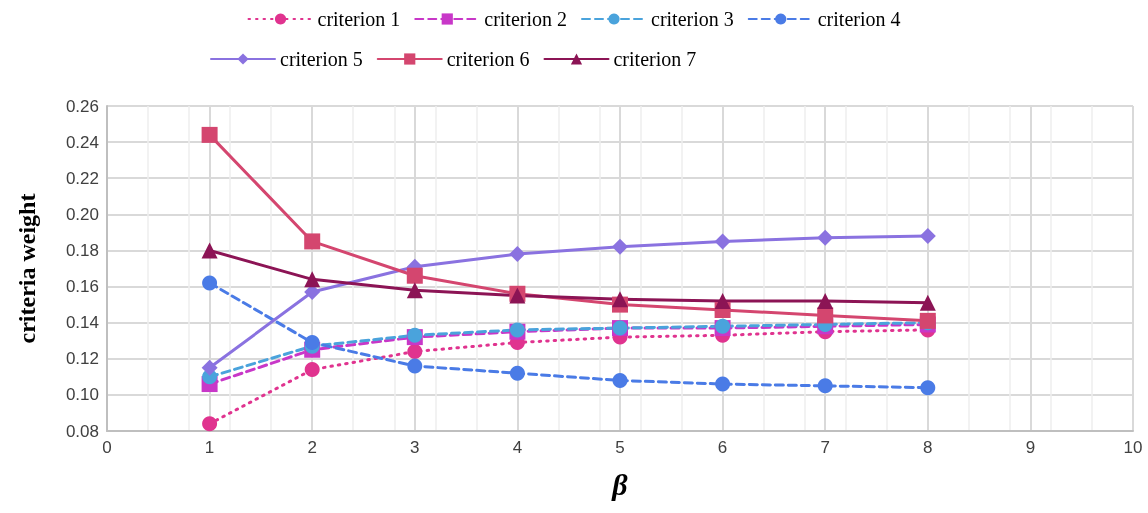  I want to click on legend-label: criterion 7, so click(655, 59).